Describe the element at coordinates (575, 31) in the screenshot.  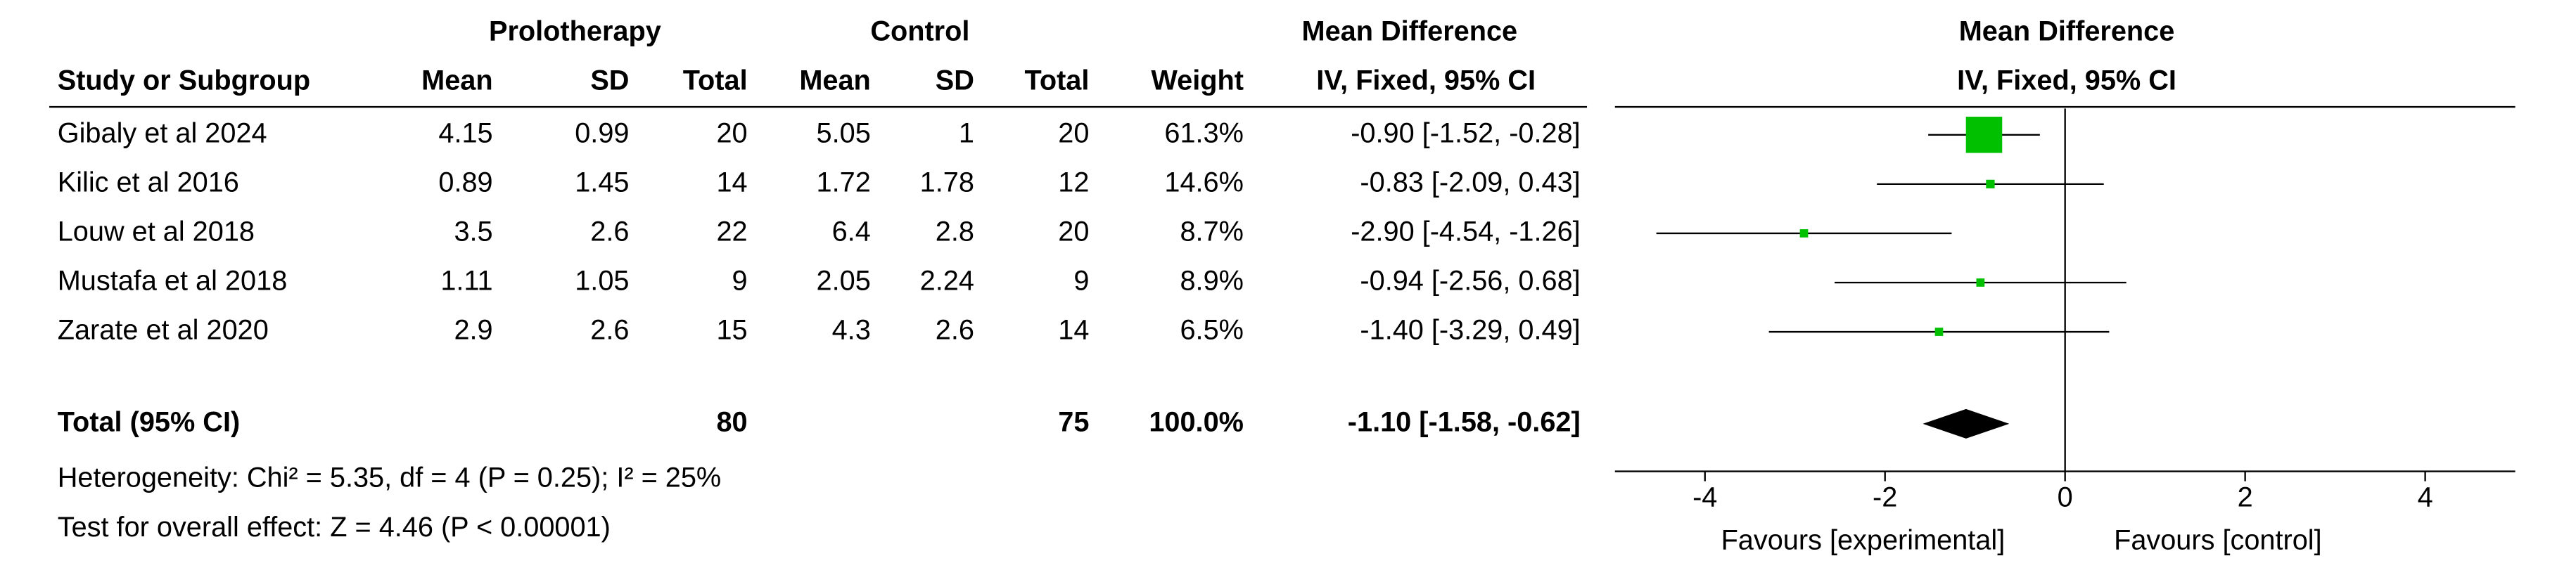
I see `group-header: Prolotherapy` at that location.